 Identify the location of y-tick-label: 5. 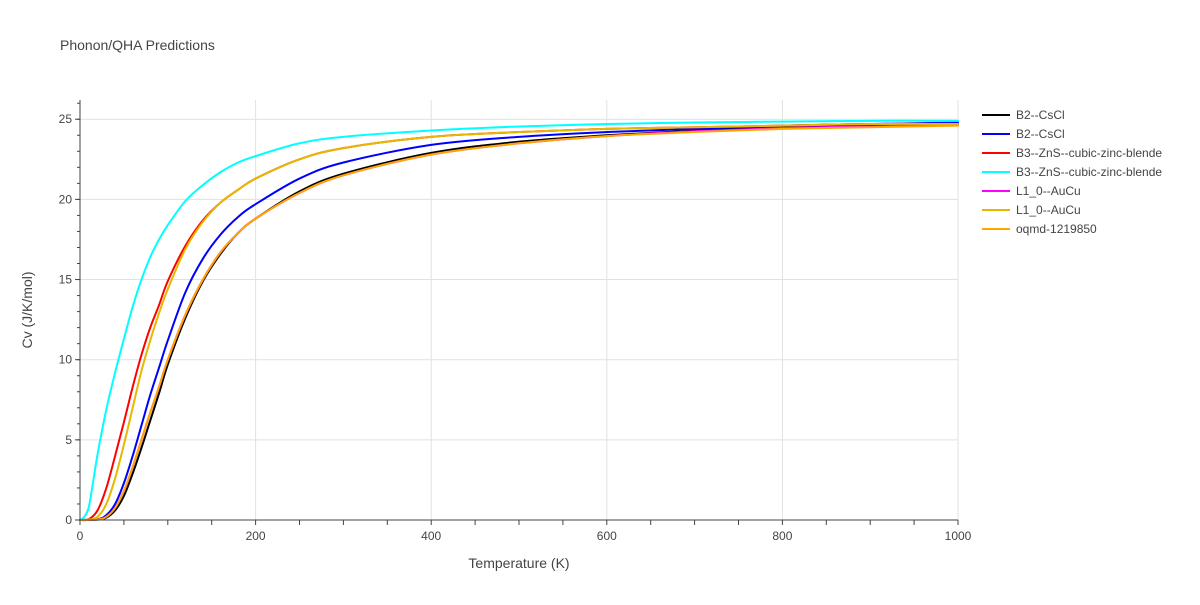
(68, 440).